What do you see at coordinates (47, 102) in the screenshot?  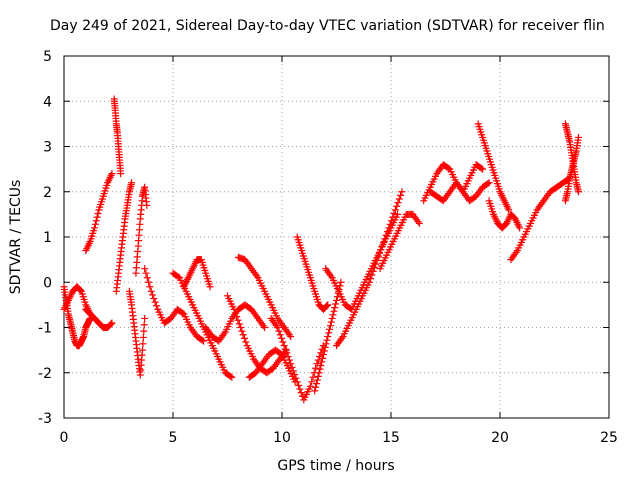 I see `y-tick-label: 4` at bounding box center [47, 102].